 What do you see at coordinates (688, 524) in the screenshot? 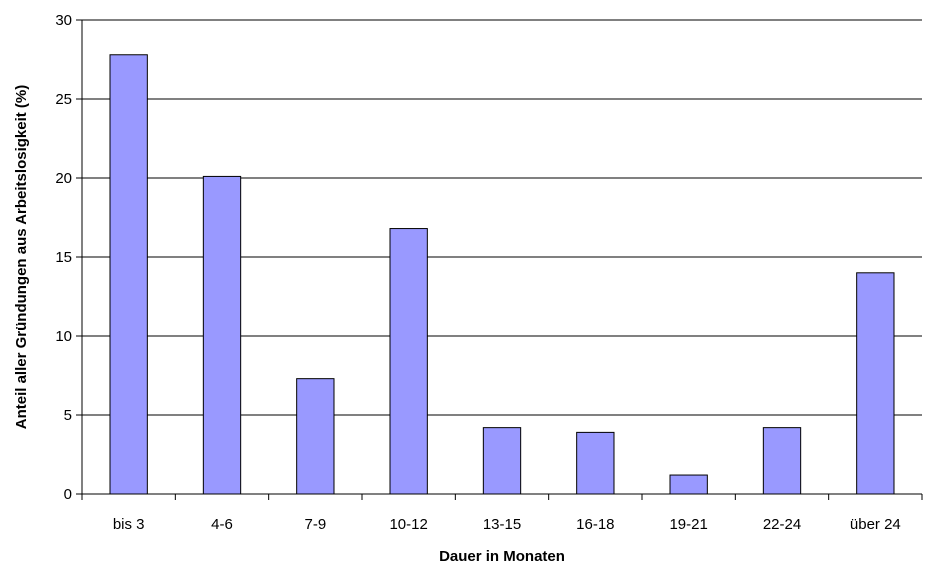
I see `x-tick-label: 19-21` at bounding box center [688, 524].